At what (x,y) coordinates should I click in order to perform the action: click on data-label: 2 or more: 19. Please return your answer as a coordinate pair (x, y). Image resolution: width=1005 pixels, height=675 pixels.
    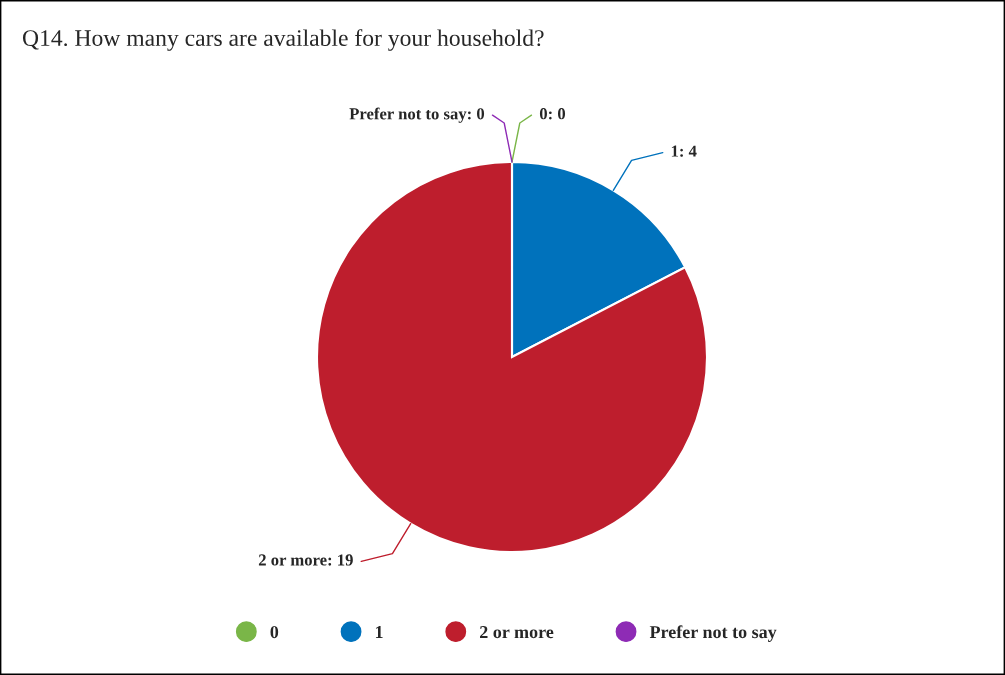
    Looking at the image, I should click on (305, 560).